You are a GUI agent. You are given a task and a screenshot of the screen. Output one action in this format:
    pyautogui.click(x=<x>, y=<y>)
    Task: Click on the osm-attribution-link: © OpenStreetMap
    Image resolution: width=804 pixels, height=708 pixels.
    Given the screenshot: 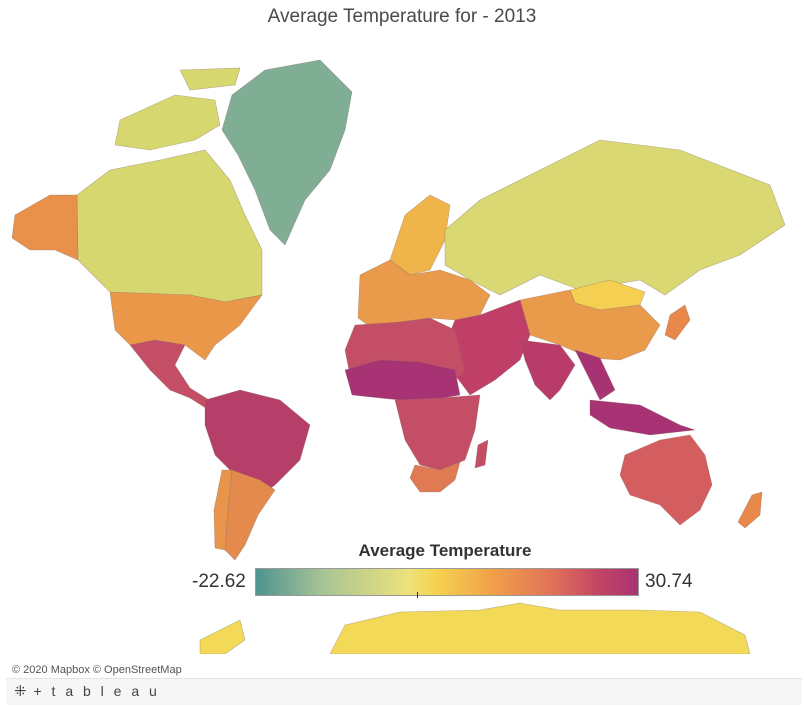 What is the action you would take?
    pyautogui.click(x=137, y=670)
    